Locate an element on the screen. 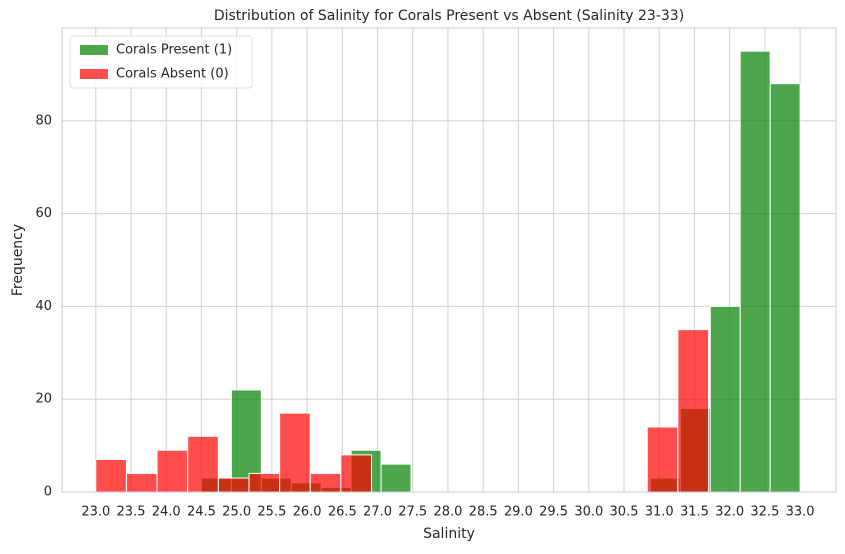 Image resolution: width=845 pixels, height=554 pixels. x-tick-label: 29.5 is located at coordinates (553, 512).